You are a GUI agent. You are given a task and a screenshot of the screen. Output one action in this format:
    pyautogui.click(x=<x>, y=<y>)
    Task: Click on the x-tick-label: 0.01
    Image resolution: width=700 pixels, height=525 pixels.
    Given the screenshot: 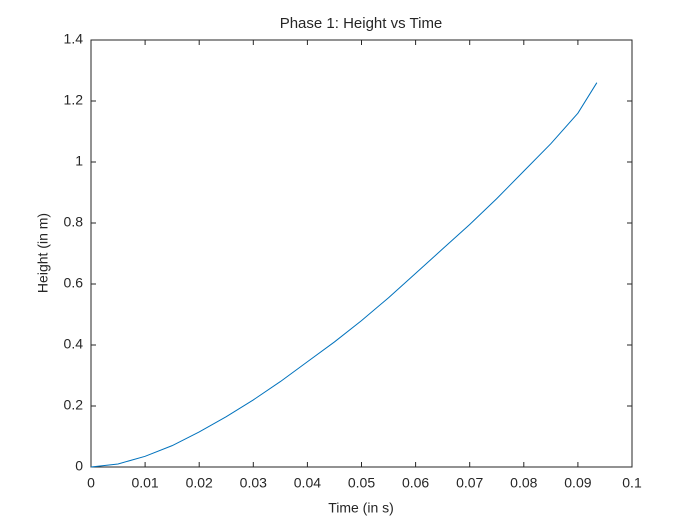 What is the action you would take?
    pyautogui.click(x=144, y=483)
    